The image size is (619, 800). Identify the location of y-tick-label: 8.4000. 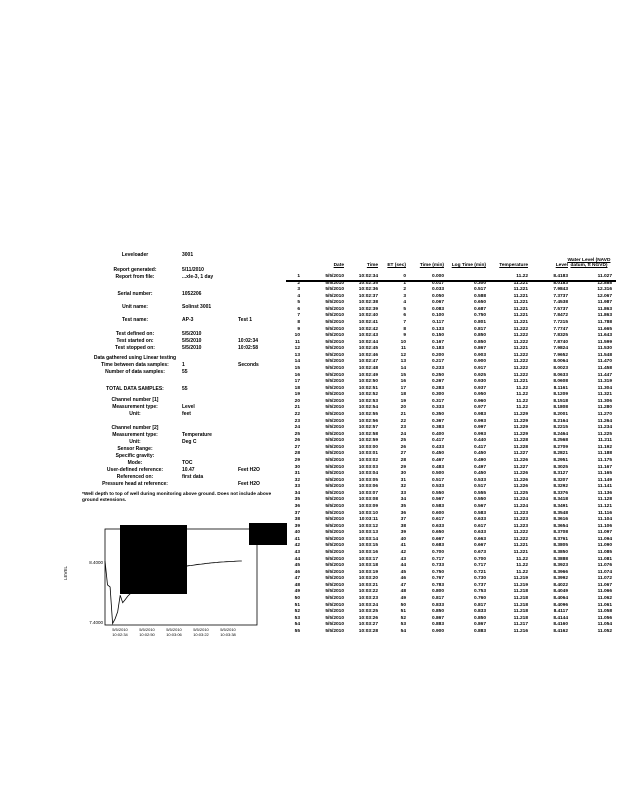
(96, 562).